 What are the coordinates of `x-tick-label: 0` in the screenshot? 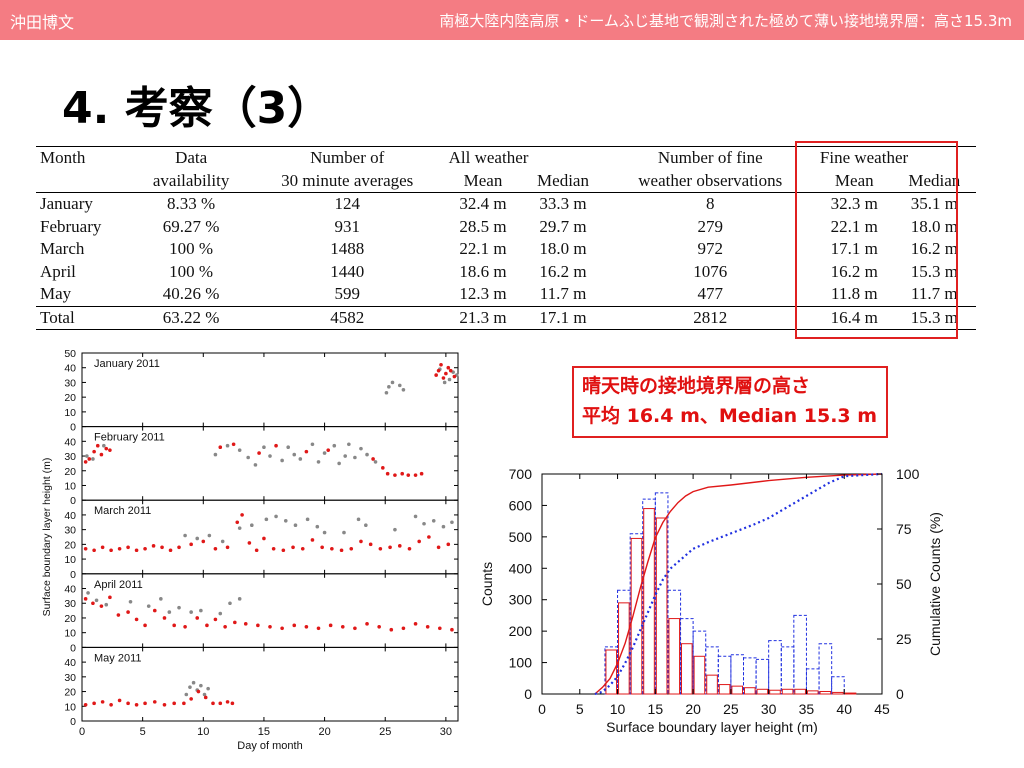 It's located at (82, 732).